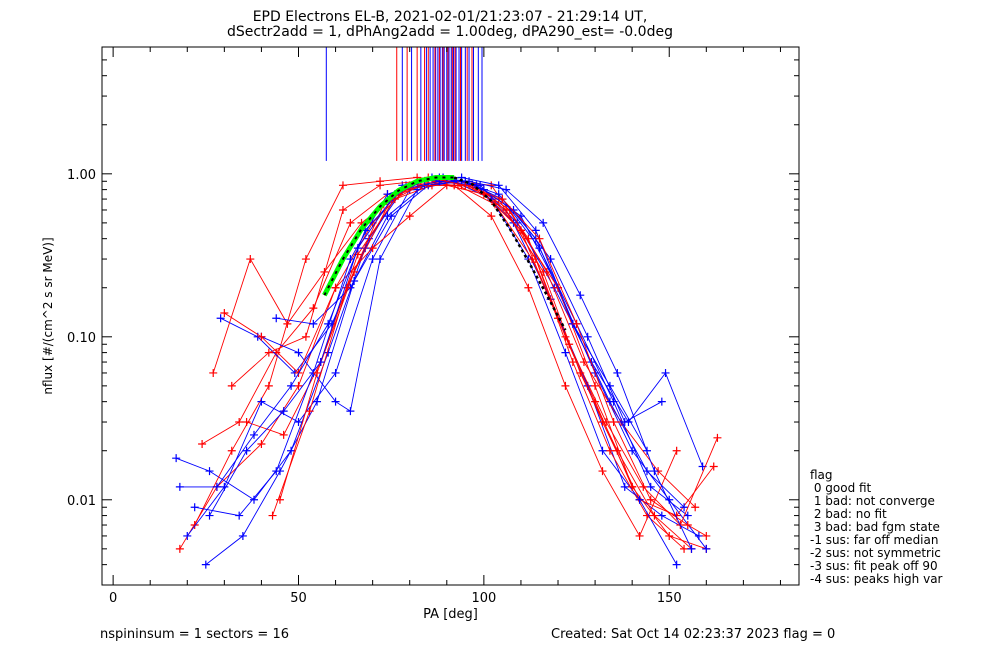 The width and height of the screenshot is (1000, 650). What do you see at coordinates (404, 104) in the screenshot?
I see `spike-lines` at bounding box center [404, 104].